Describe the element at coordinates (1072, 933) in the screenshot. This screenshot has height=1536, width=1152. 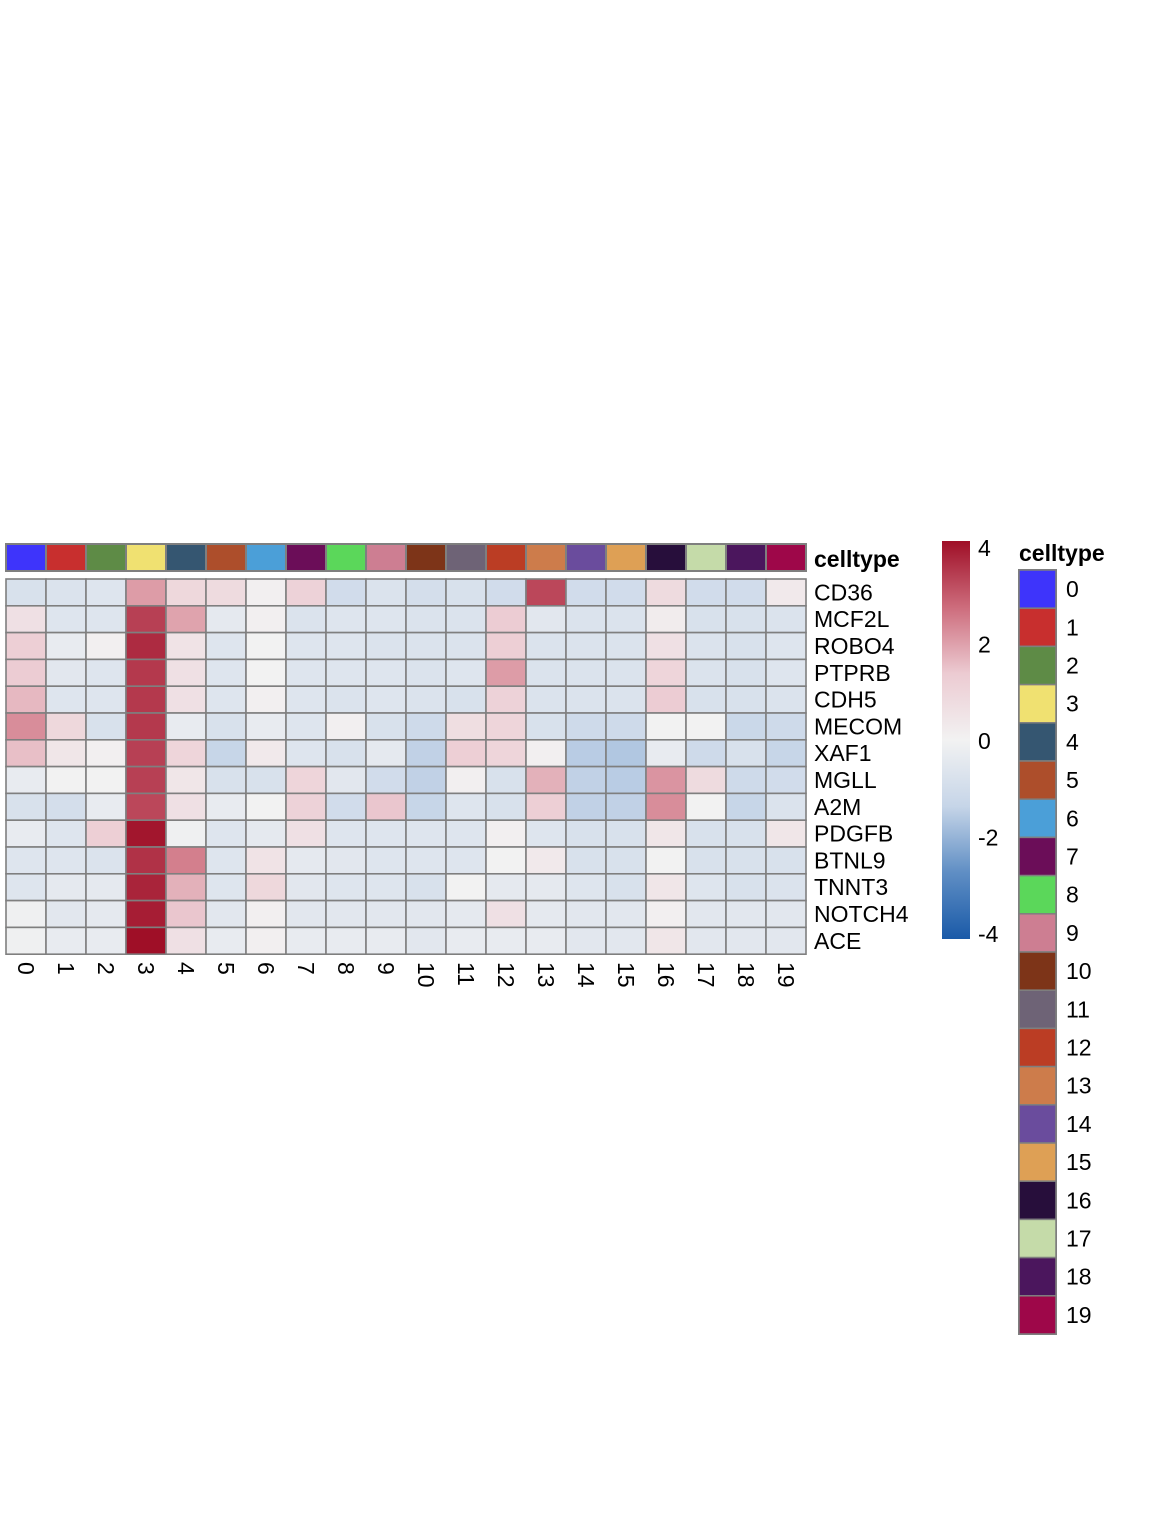
I see `legend-label: 9` at that location.